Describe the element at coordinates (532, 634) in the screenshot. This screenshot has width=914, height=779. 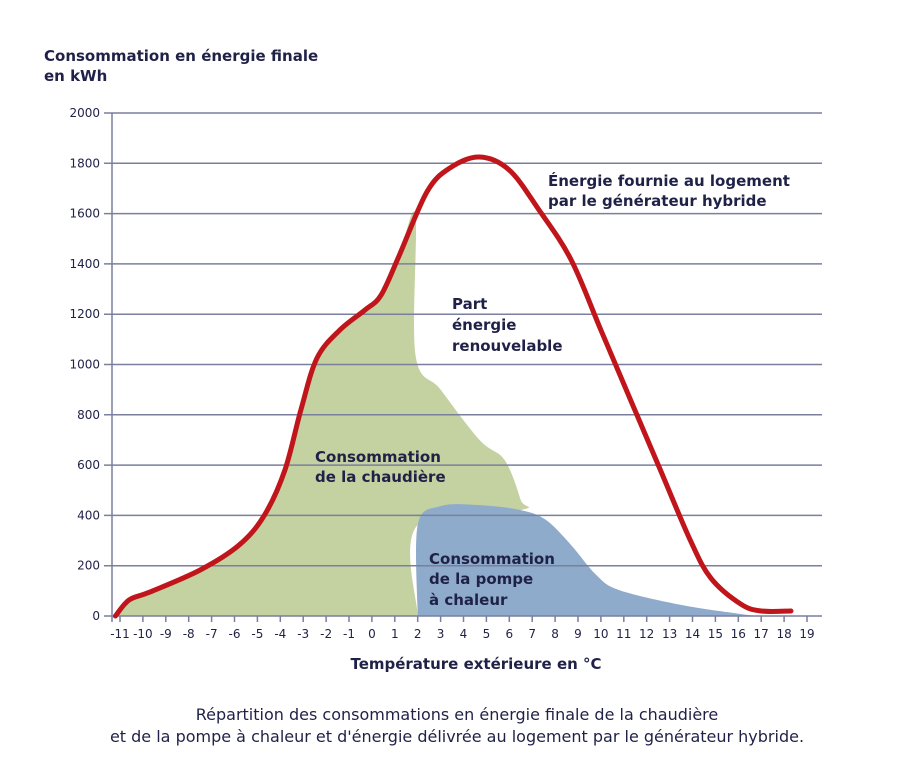
I see `x-tick-label: 7` at that location.